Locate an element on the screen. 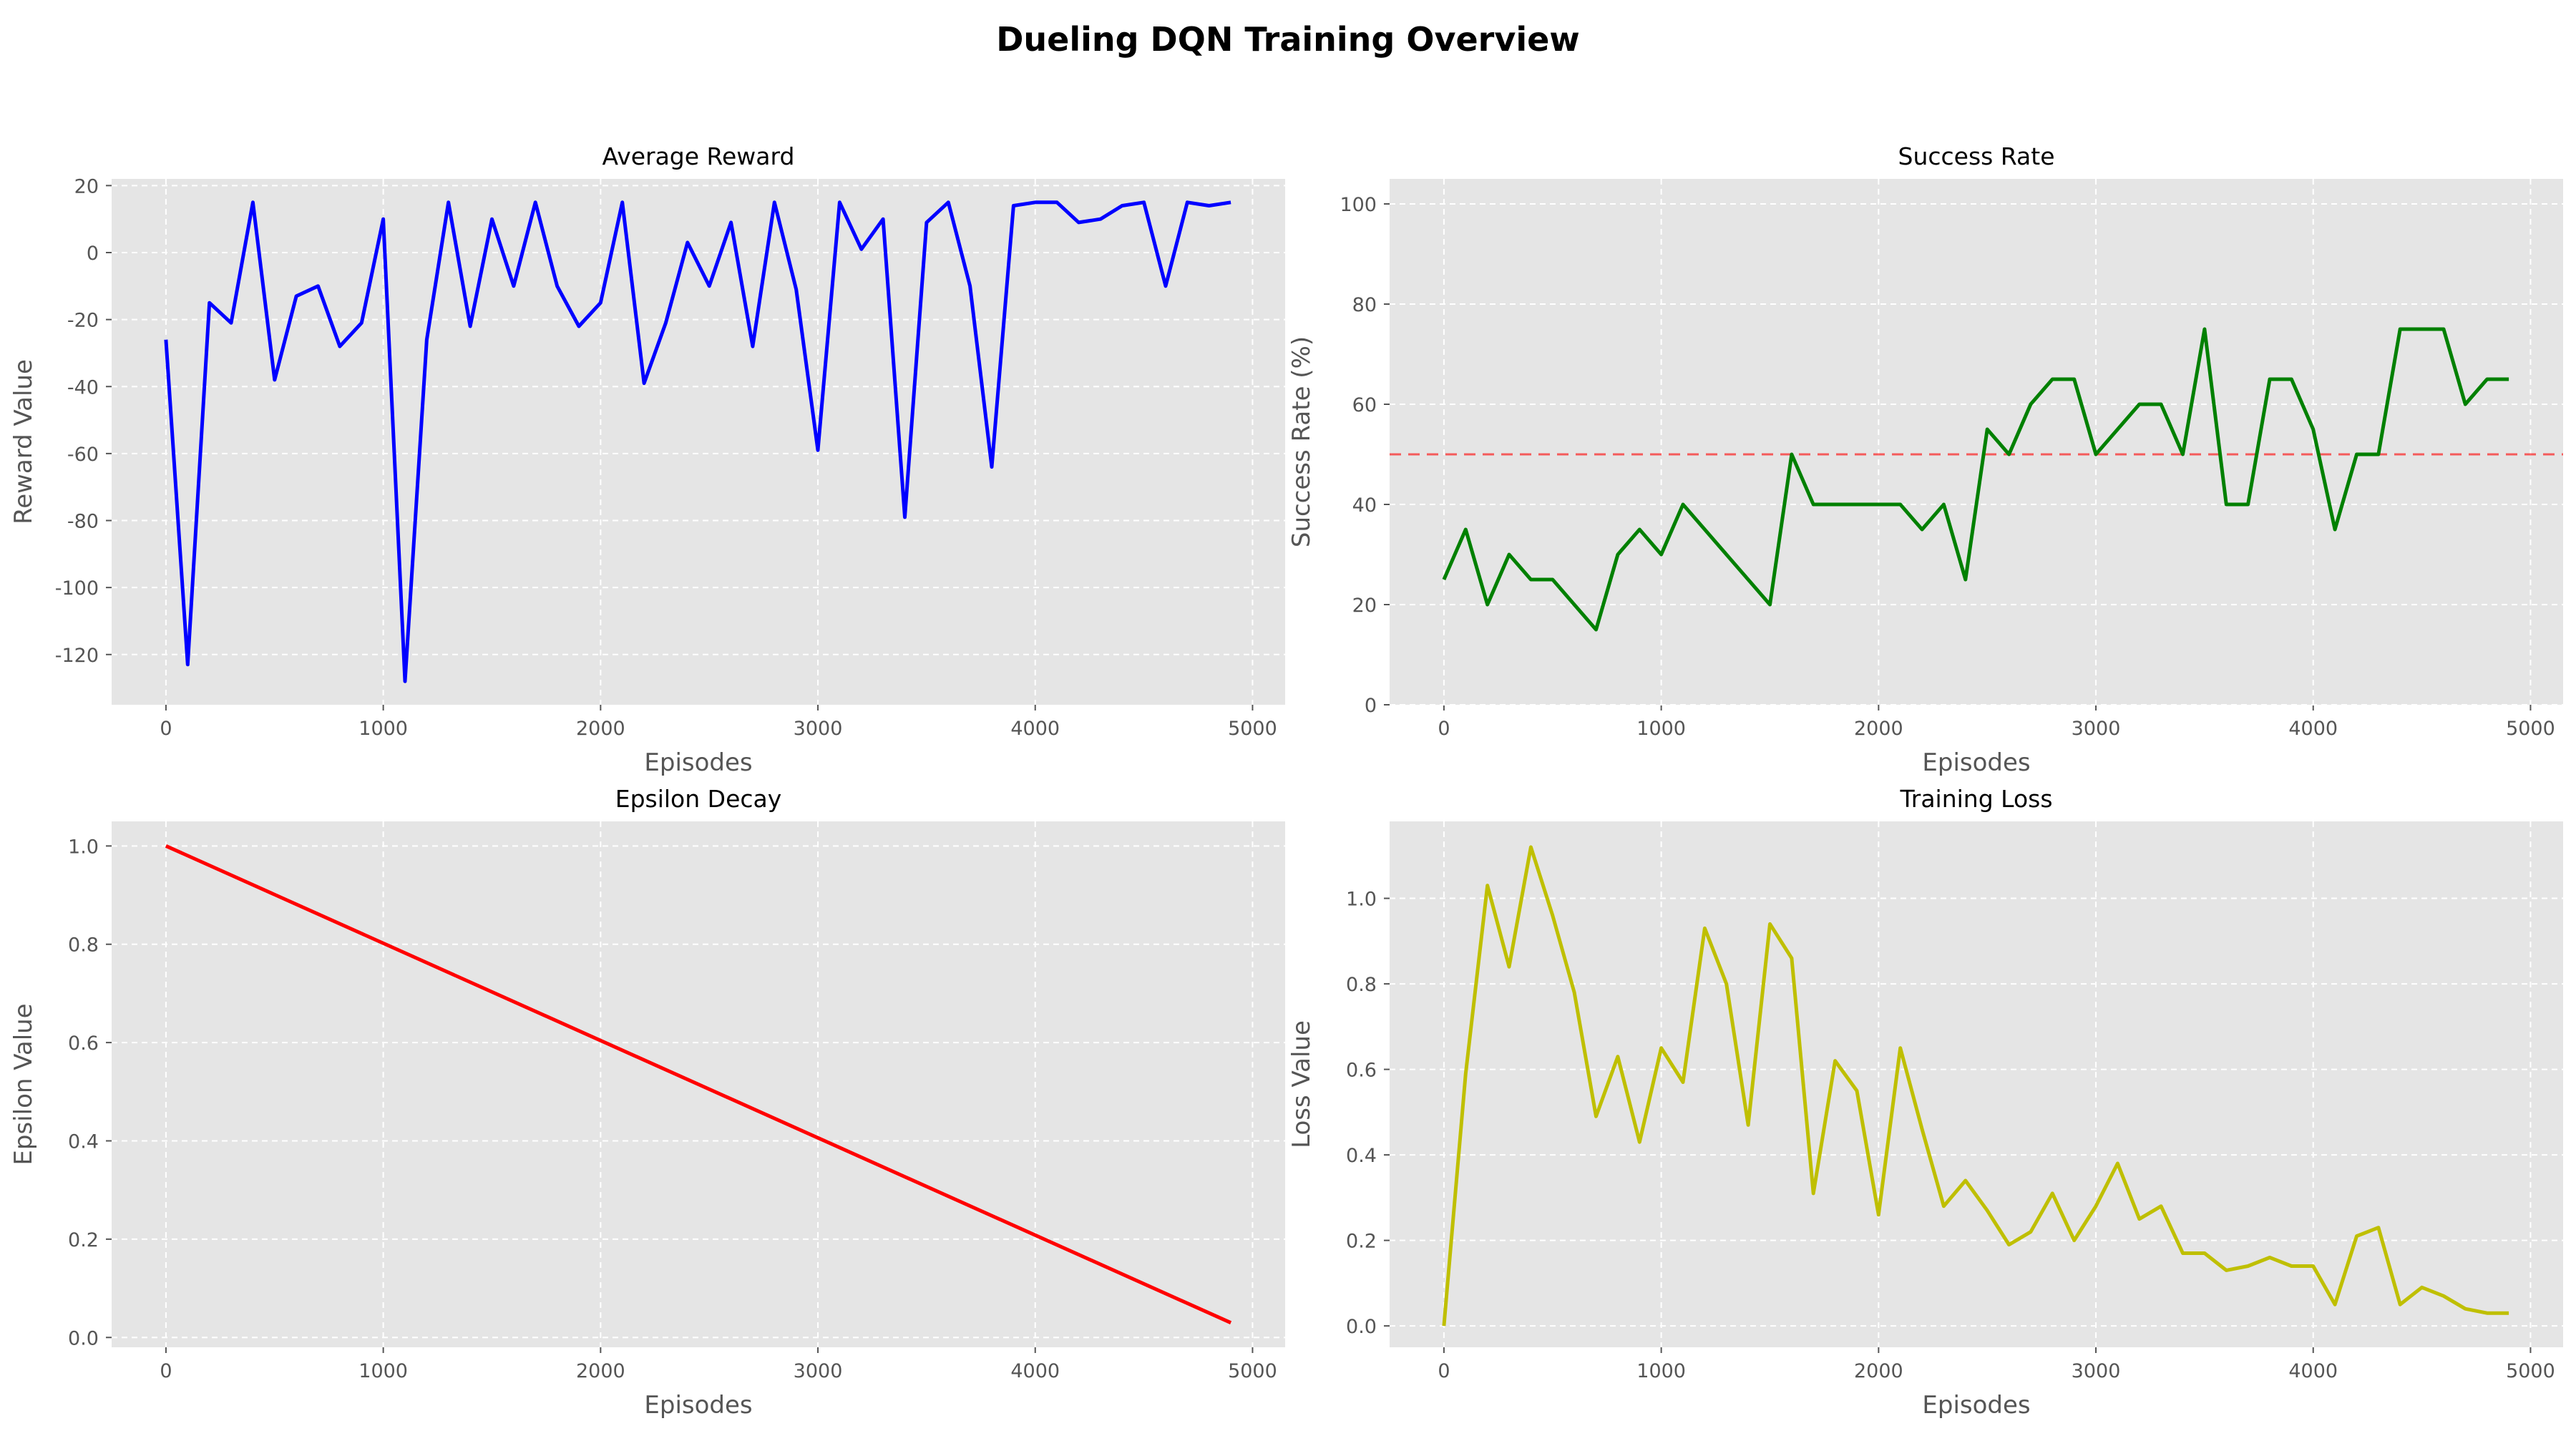  panel-title: Training Loss is located at coordinates (1975, 799).